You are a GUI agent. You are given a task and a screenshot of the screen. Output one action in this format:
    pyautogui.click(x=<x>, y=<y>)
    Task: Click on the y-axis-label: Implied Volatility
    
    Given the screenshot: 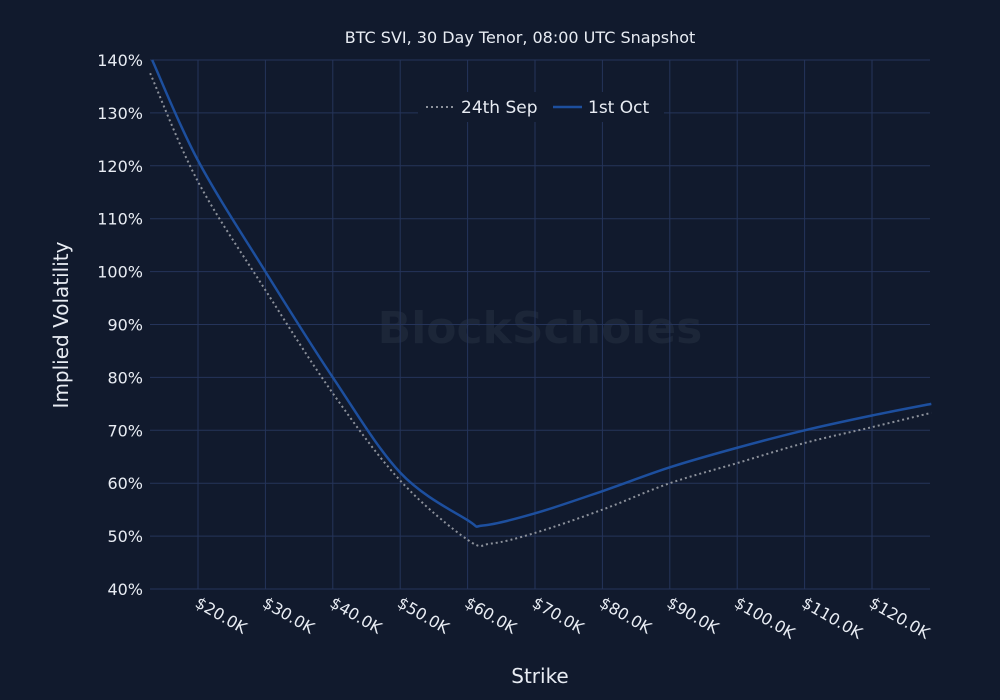 What is the action you would take?
    pyautogui.click(x=61, y=324)
    